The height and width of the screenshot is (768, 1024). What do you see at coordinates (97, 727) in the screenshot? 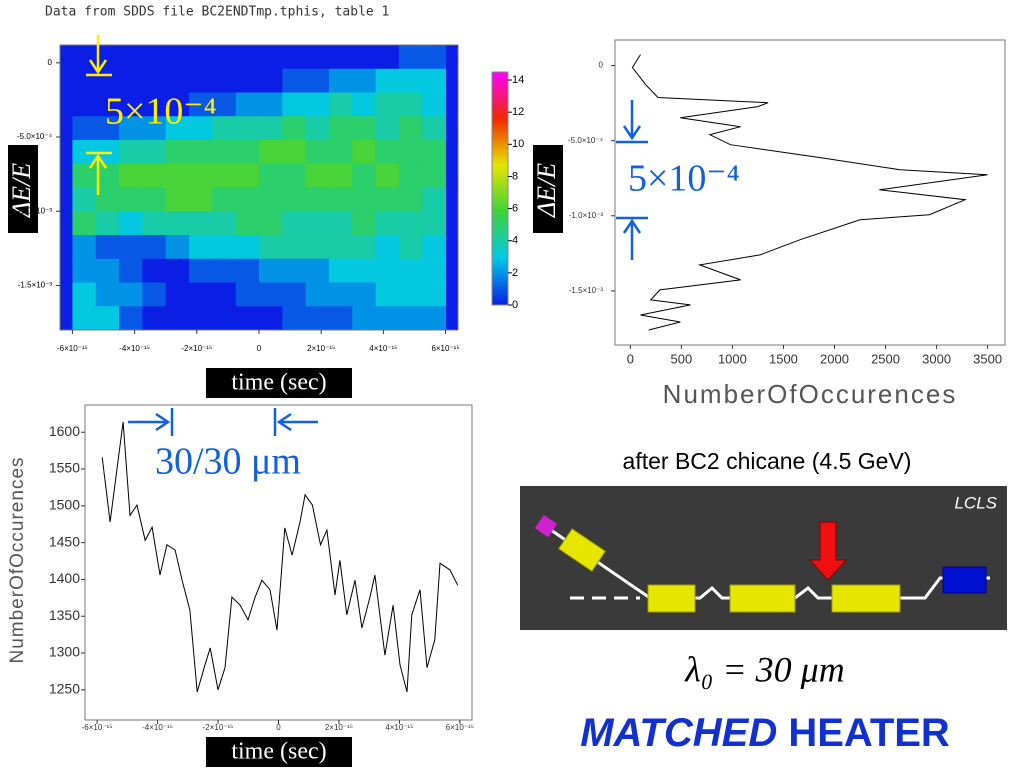
I see `x-tick-label: -6×10⁻¹⁵` at bounding box center [97, 727].